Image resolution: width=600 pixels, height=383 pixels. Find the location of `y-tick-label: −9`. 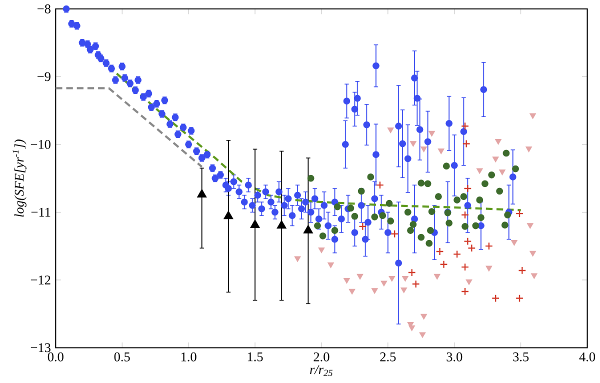

y-tick-label: −9 is located at coordinates (44, 77).